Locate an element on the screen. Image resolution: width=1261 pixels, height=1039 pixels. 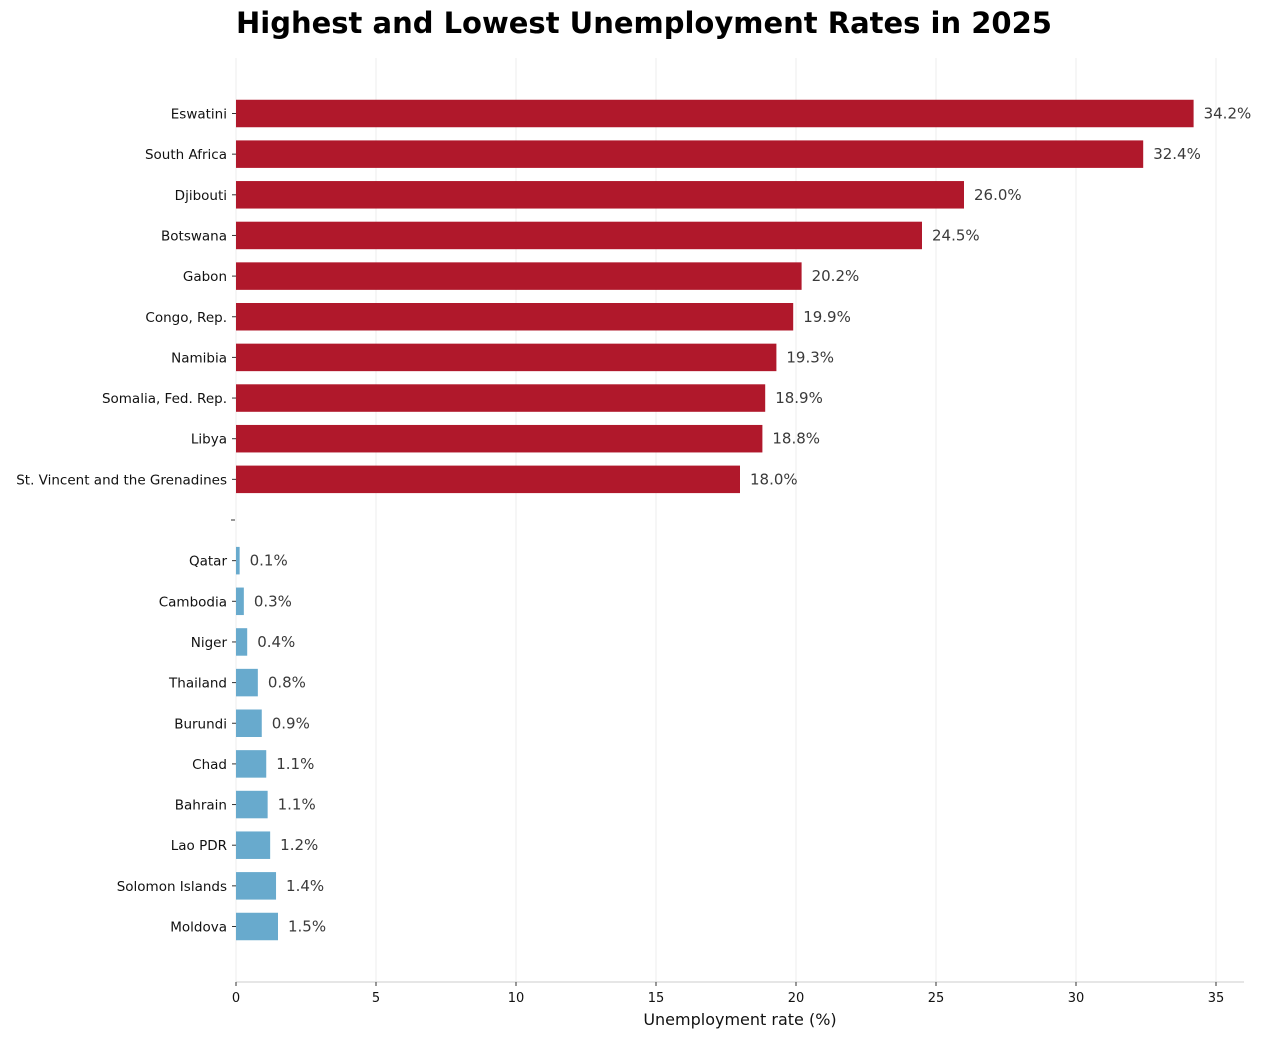
category-label-0-6: Namibia is located at coordinates (199, 358).